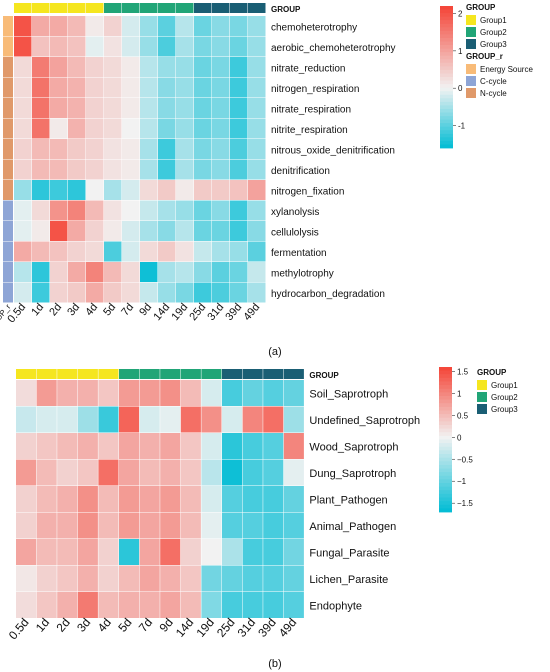  Describe the element at coordinates (463, 415) in the screenshot. I see `color-scale-tick-label: 0.5` at that location.